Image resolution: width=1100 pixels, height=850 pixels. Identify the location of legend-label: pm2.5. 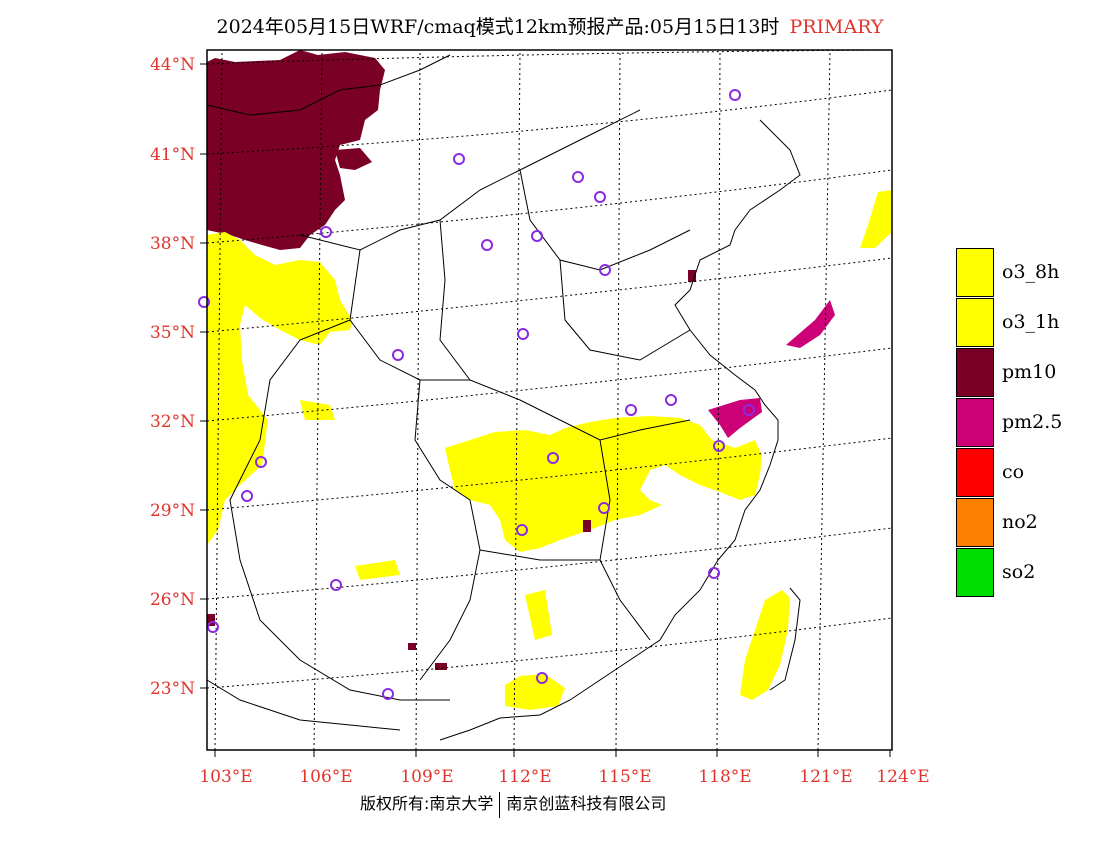
(1032, 422).